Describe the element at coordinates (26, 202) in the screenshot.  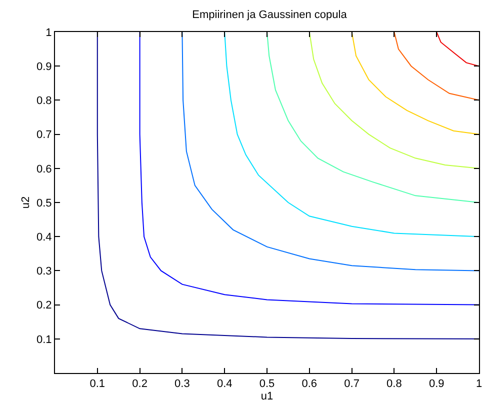
I see `y-axis-title: u2` at that location.